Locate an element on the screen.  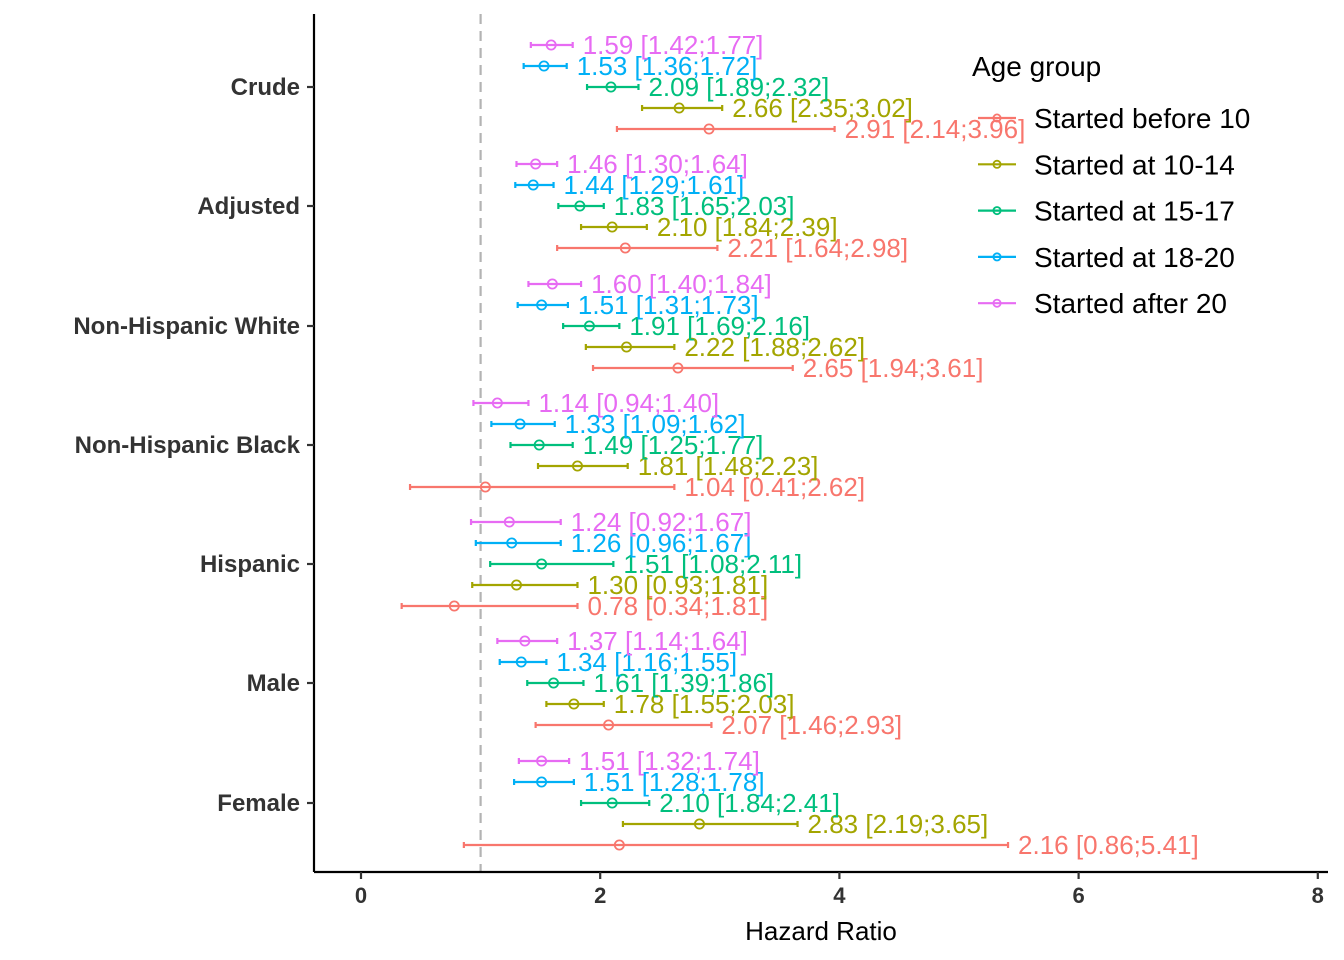
legend-item: Started before 10 is located at coordinates (1114, 118).